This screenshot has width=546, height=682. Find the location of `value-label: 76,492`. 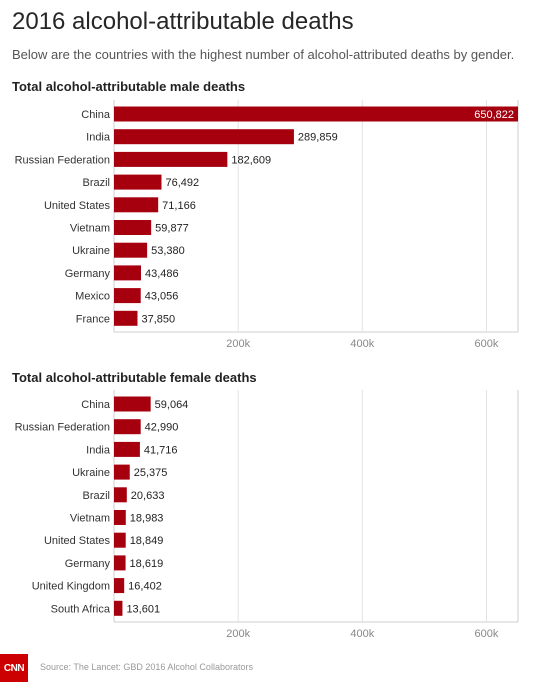

value-label: 76,492 is located at coordinates (182, 183).